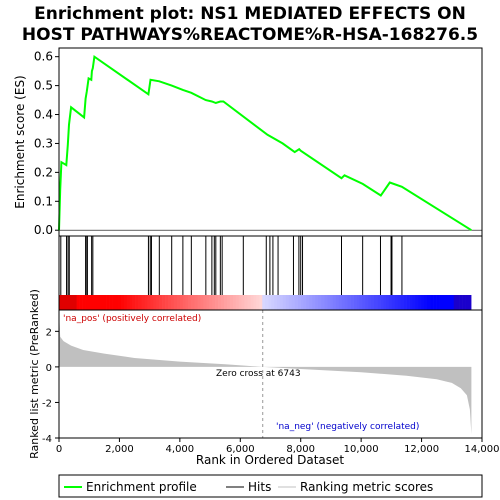  Describe the element at coordinates (347, 427) in the screenshot. I see `neg-correlated-label: 'na_neg' (negatively correlated)` at that location.